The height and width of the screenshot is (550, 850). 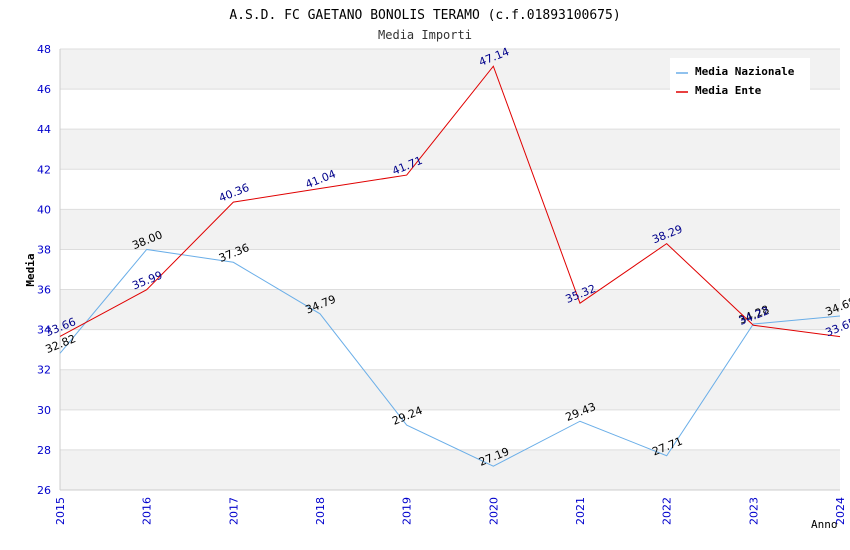 What do you see at coordinates (44, 330) in the screenshot?
I see `y-tick-label: 34` at bounding box center [44, 330].